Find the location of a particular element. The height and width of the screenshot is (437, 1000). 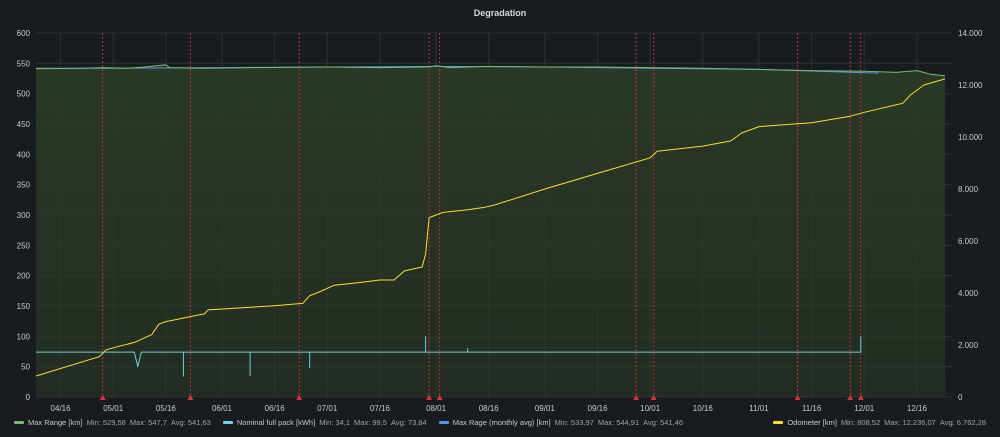

x-tick-label: 12/01 is located at coordinates (864, 408).